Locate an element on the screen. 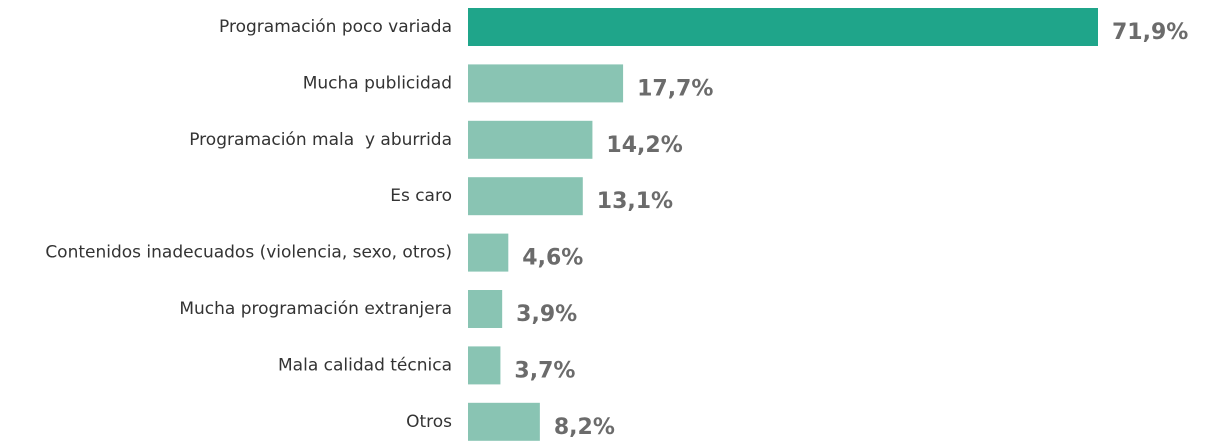  category-label: Mucha programación extranjera is located at coordinates (315, 309).